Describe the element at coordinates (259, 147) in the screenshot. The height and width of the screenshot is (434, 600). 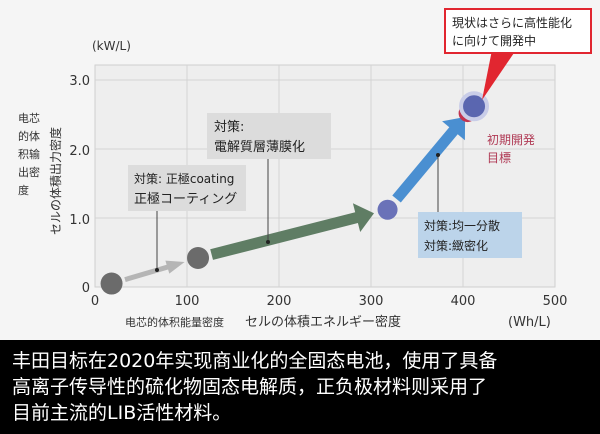
I see `annotation-2-line2: 電解質層薄膜化` at that location.